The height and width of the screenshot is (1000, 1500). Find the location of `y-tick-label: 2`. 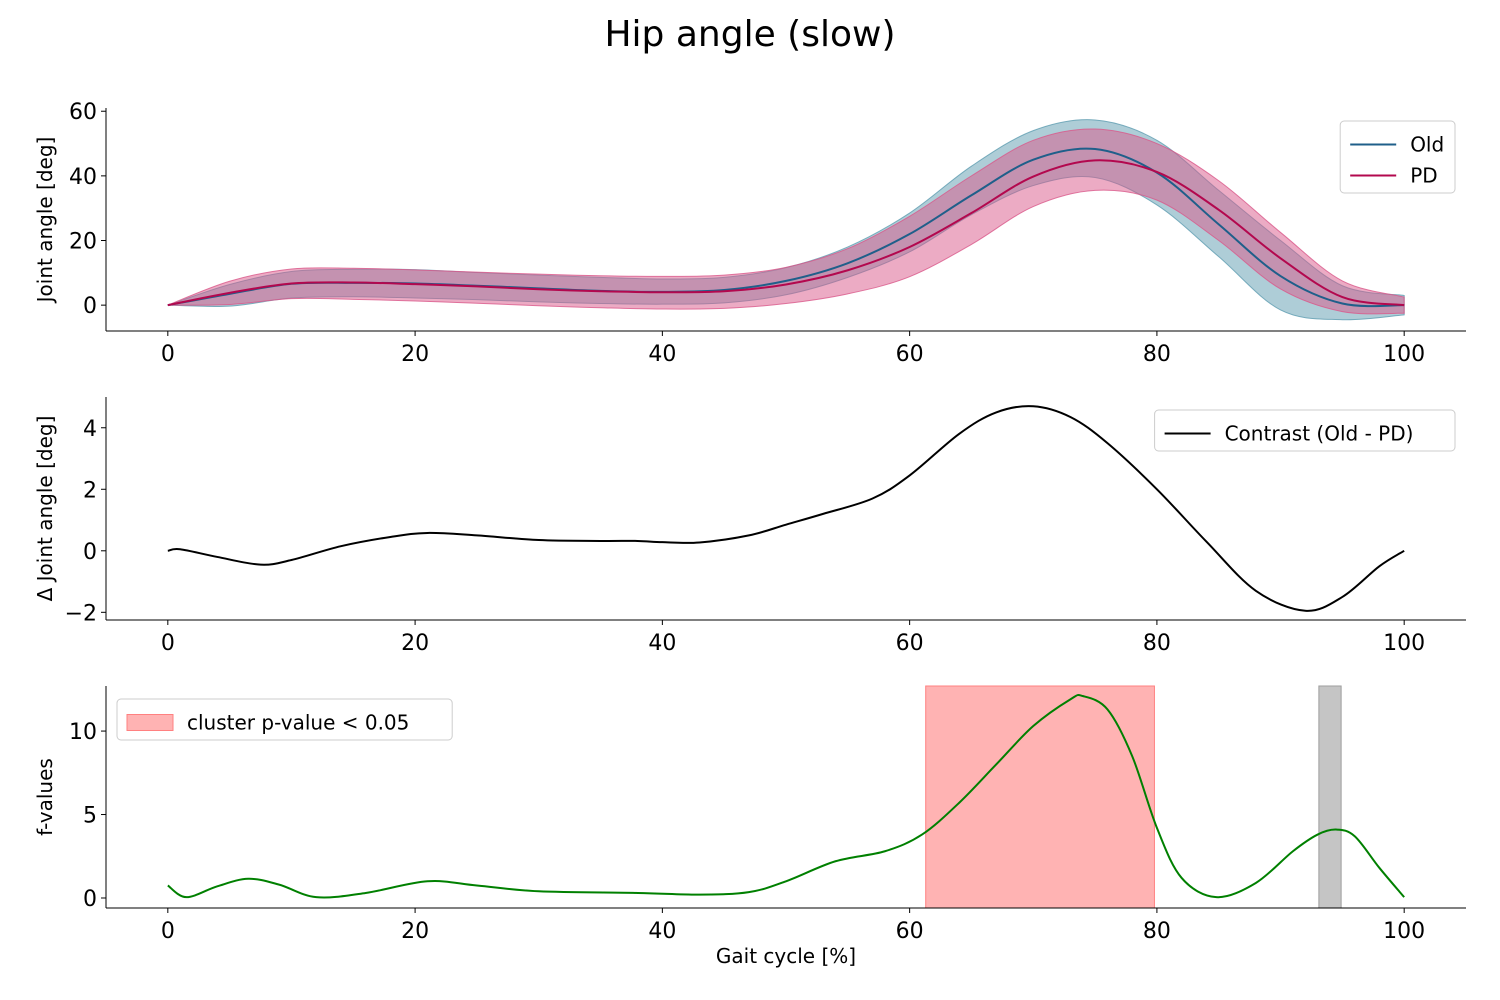

y-tick-label: 2 is located at coordinates (90, 490).